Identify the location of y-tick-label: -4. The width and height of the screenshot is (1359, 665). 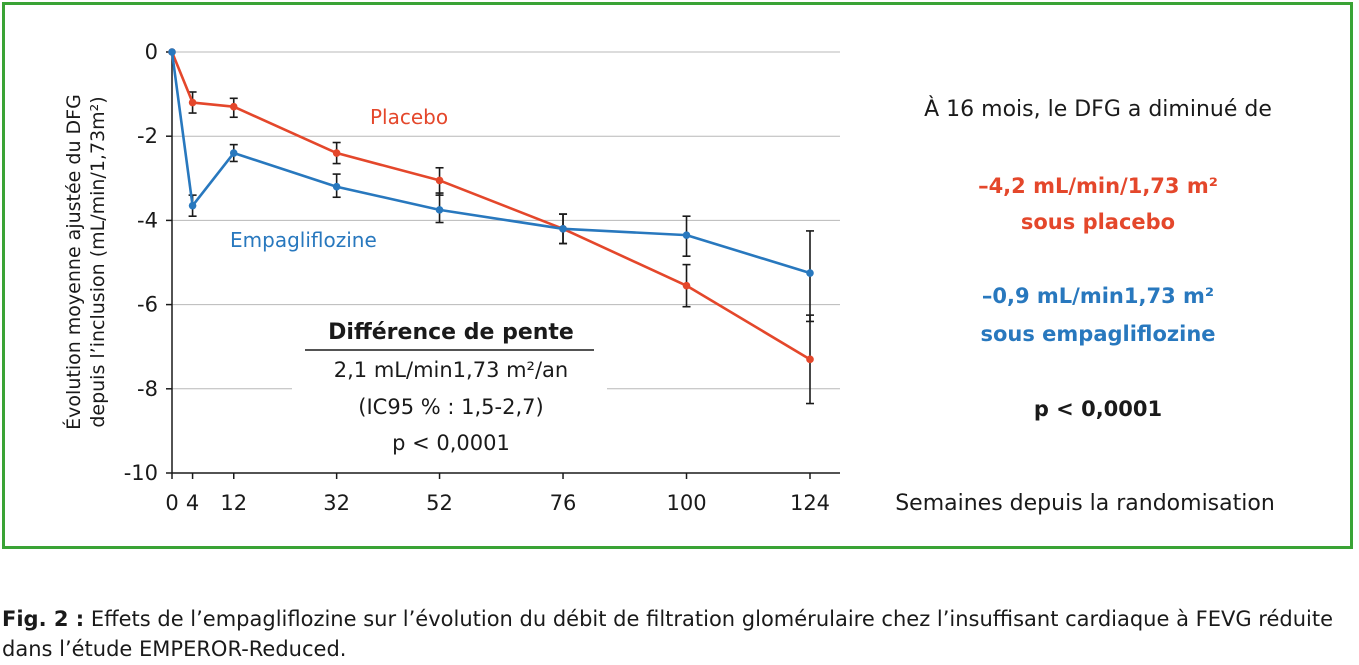
(147, 220).